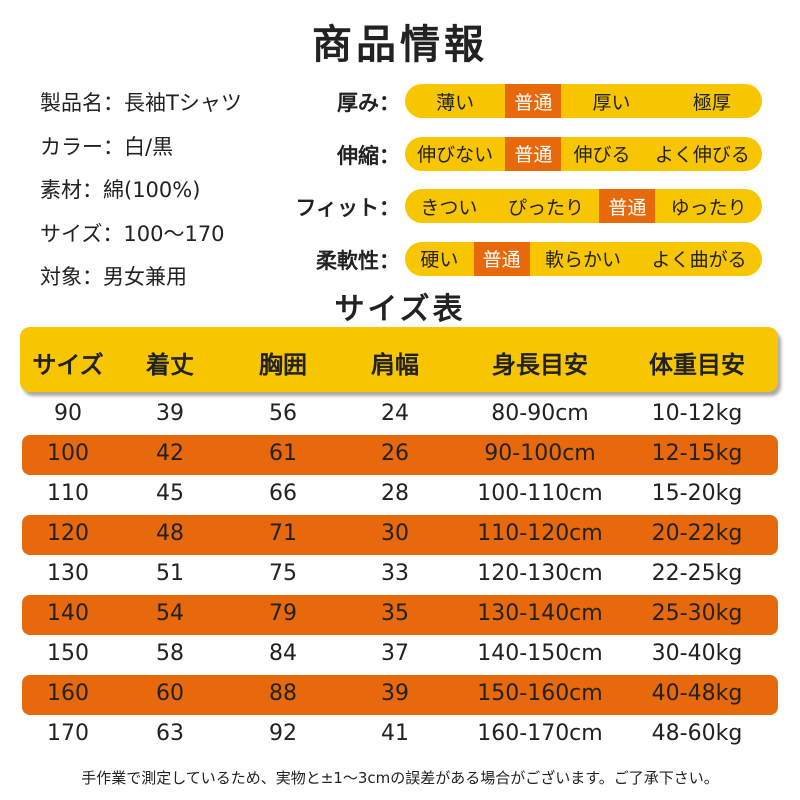 The height and width of the screenshot is (800, 800). I want to click on table-cell: 15-20kg, so click(697, 493).